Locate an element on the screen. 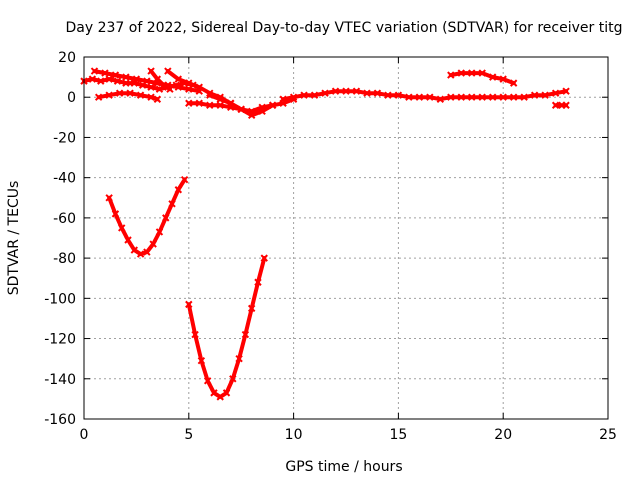  x-tick-label: 20 is located at coordinates (503, 435).